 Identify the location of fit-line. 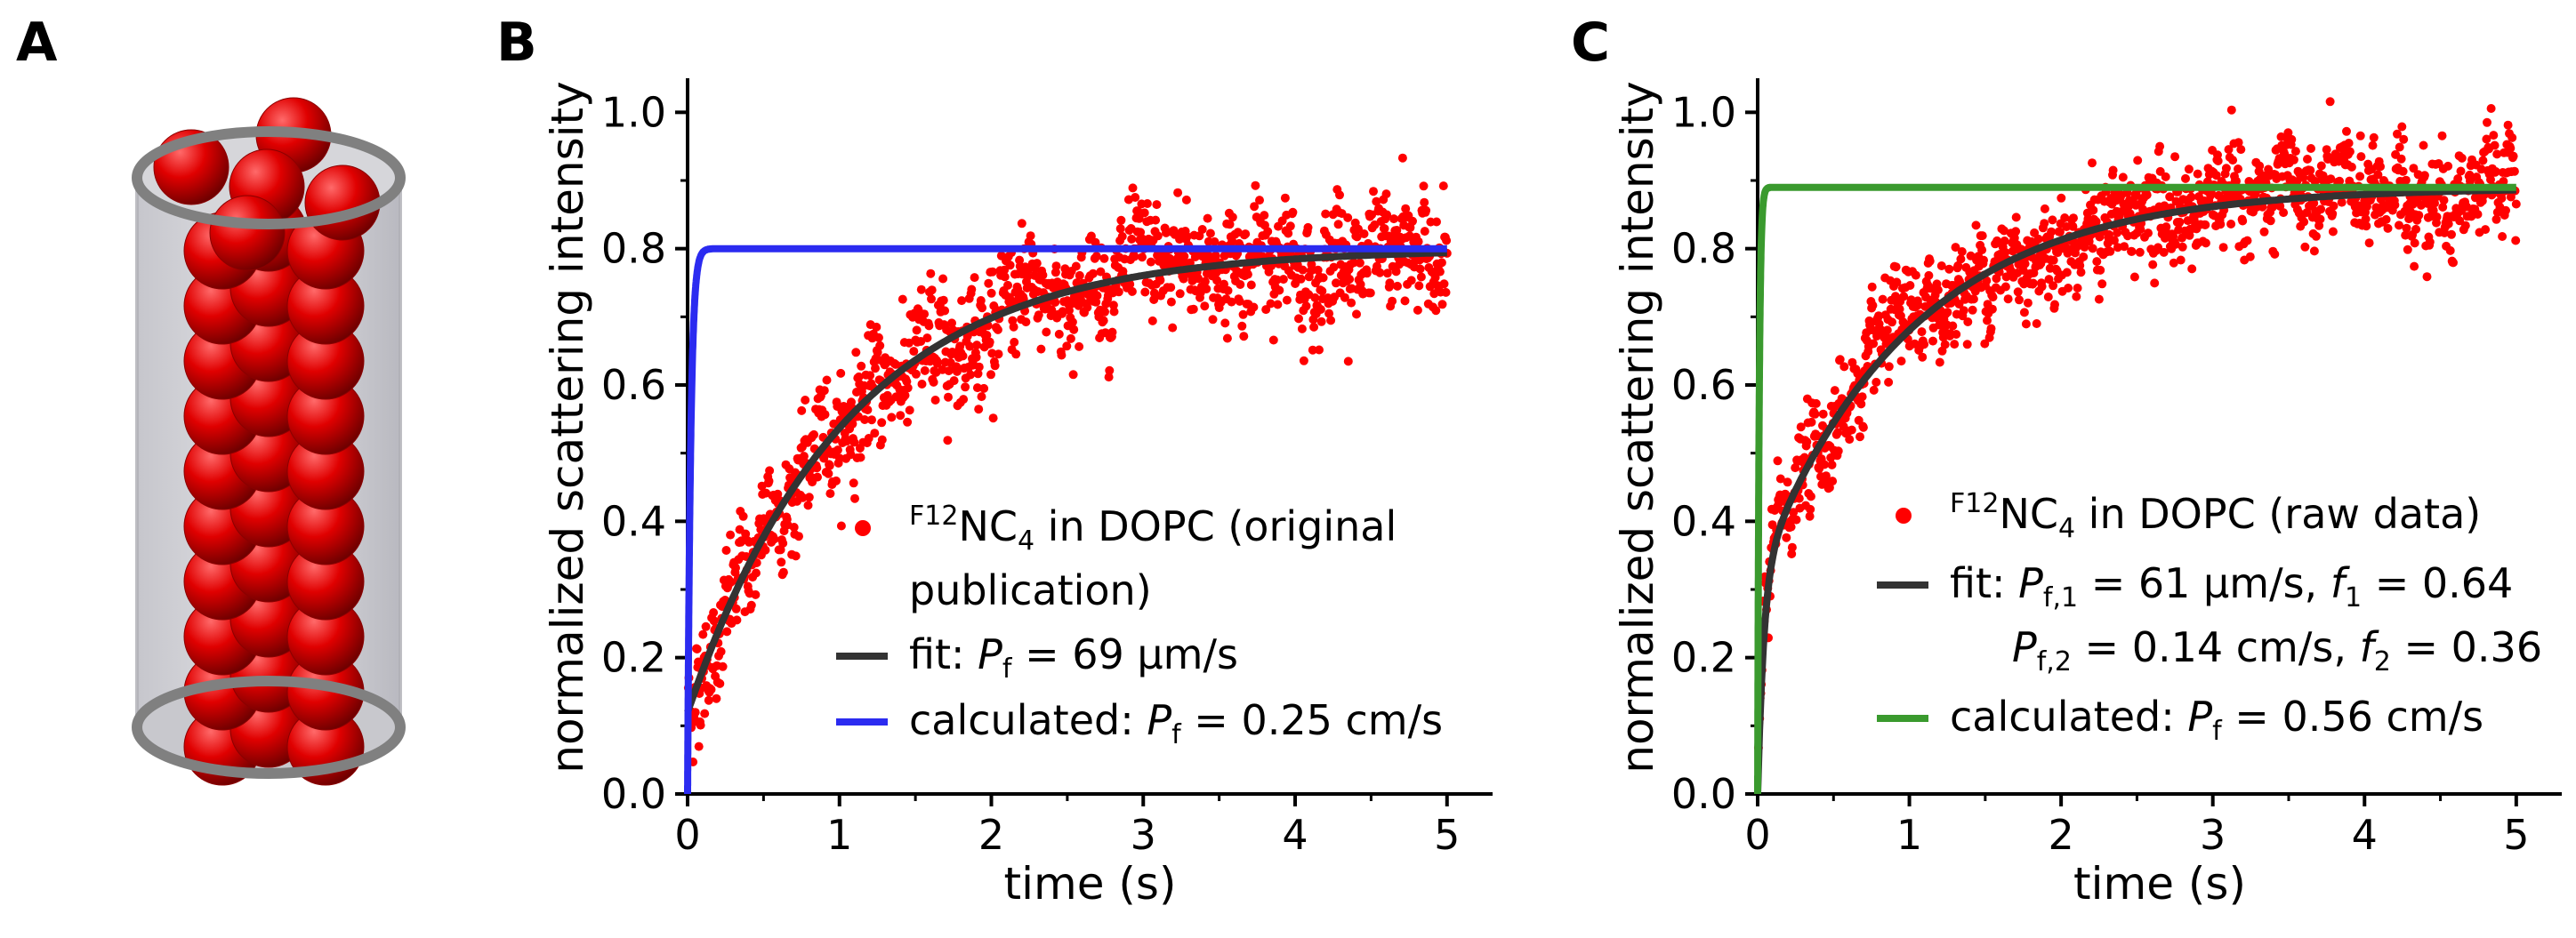
(1065, 482).